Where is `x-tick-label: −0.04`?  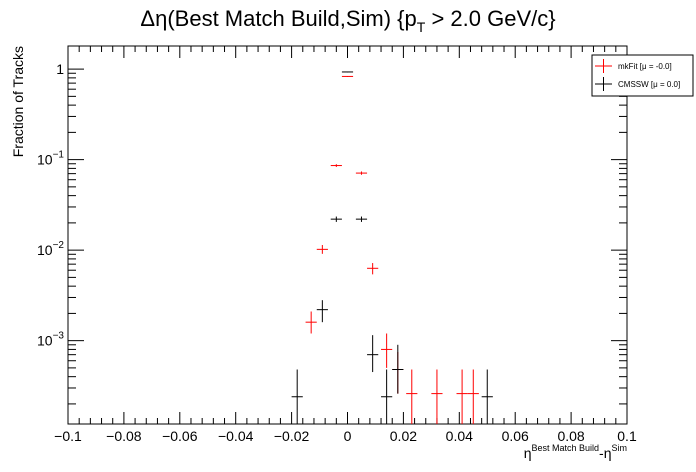
x-tick-label: −0.04 is located at coordinates (236, 436).